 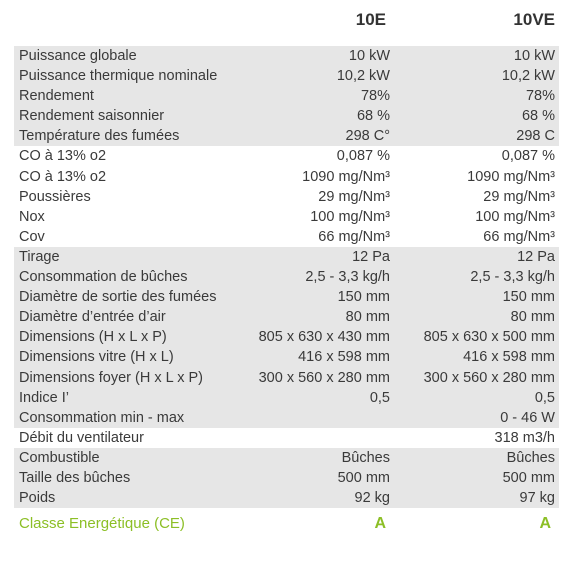 I want to click on table-row: Indice I’ 0,5 0,5, so click(x=286, y=397).